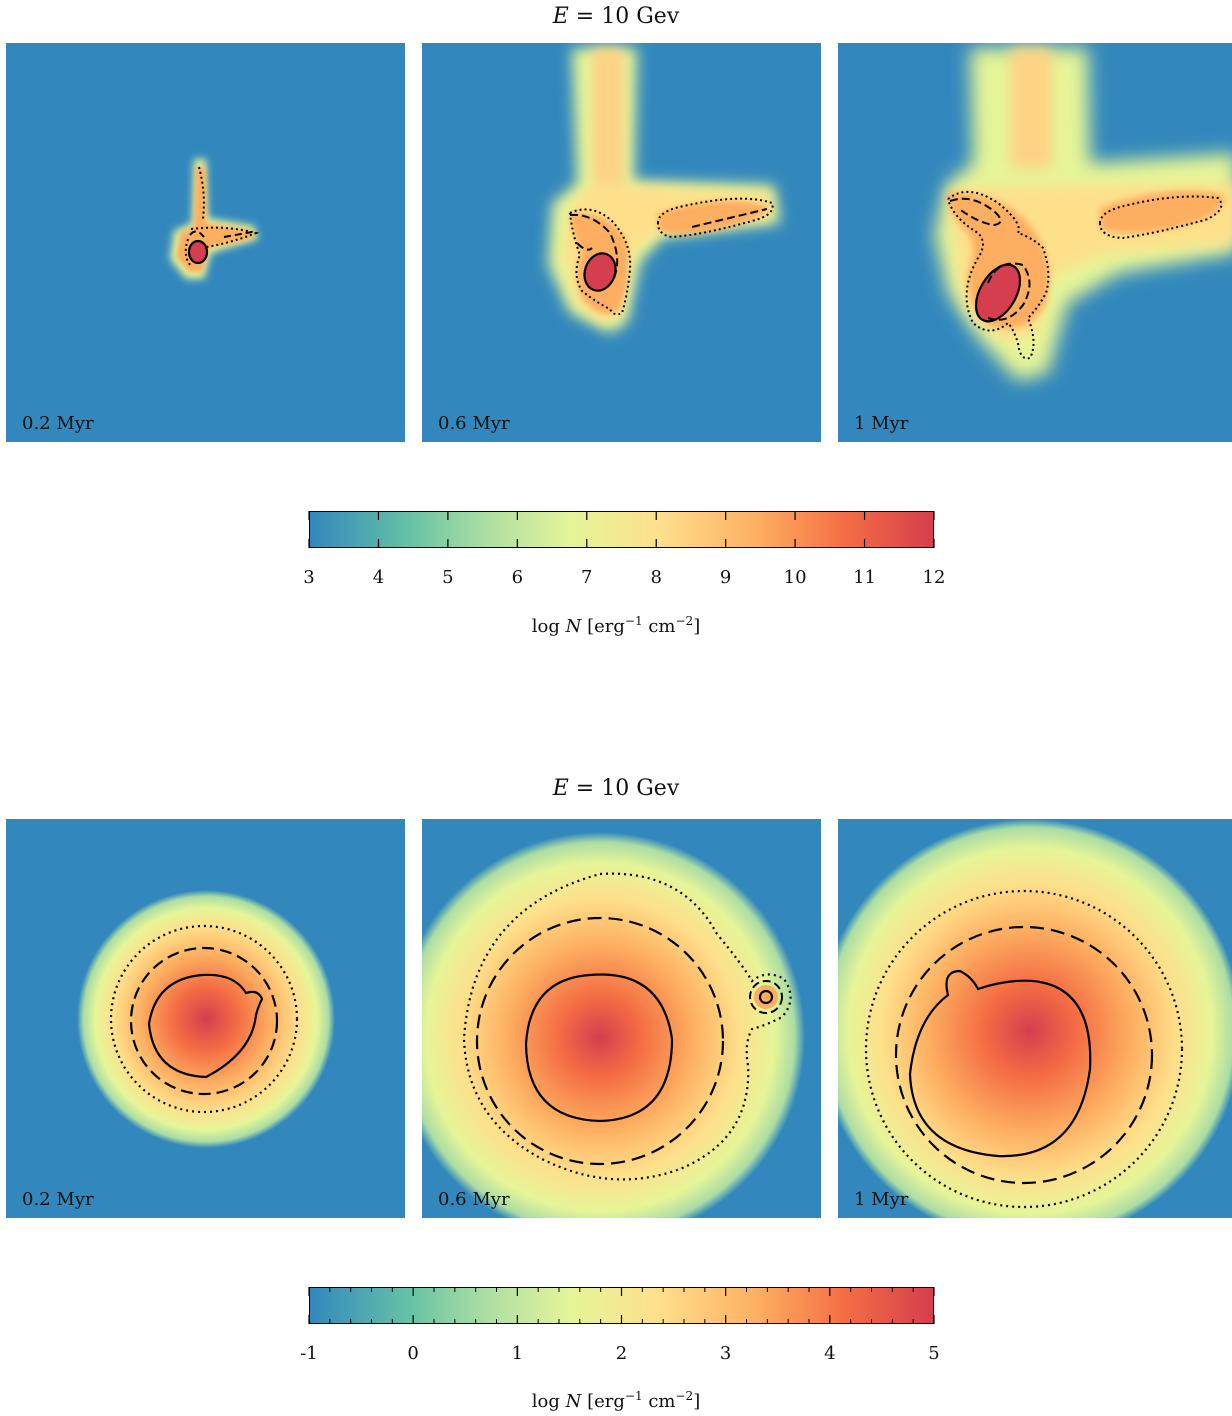 This screenshot has height=1416, width=1232. I want to click on figure2-panel-2-map, so click(621, 1018).